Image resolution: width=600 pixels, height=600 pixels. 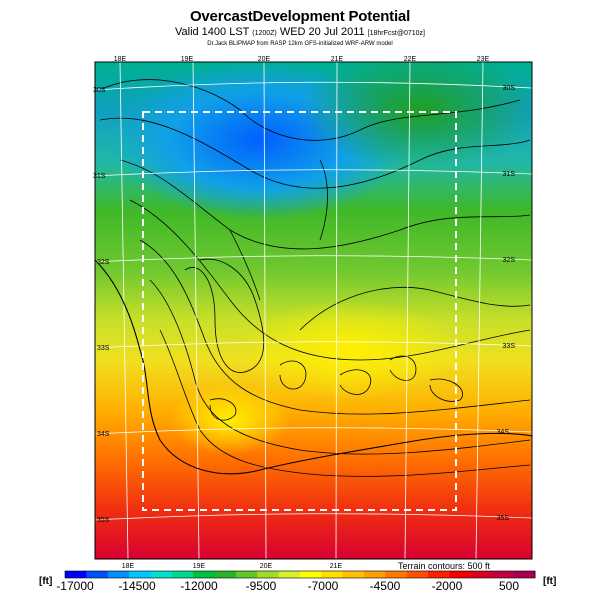 I want to click on colorbar, so click(x=300, y=574).